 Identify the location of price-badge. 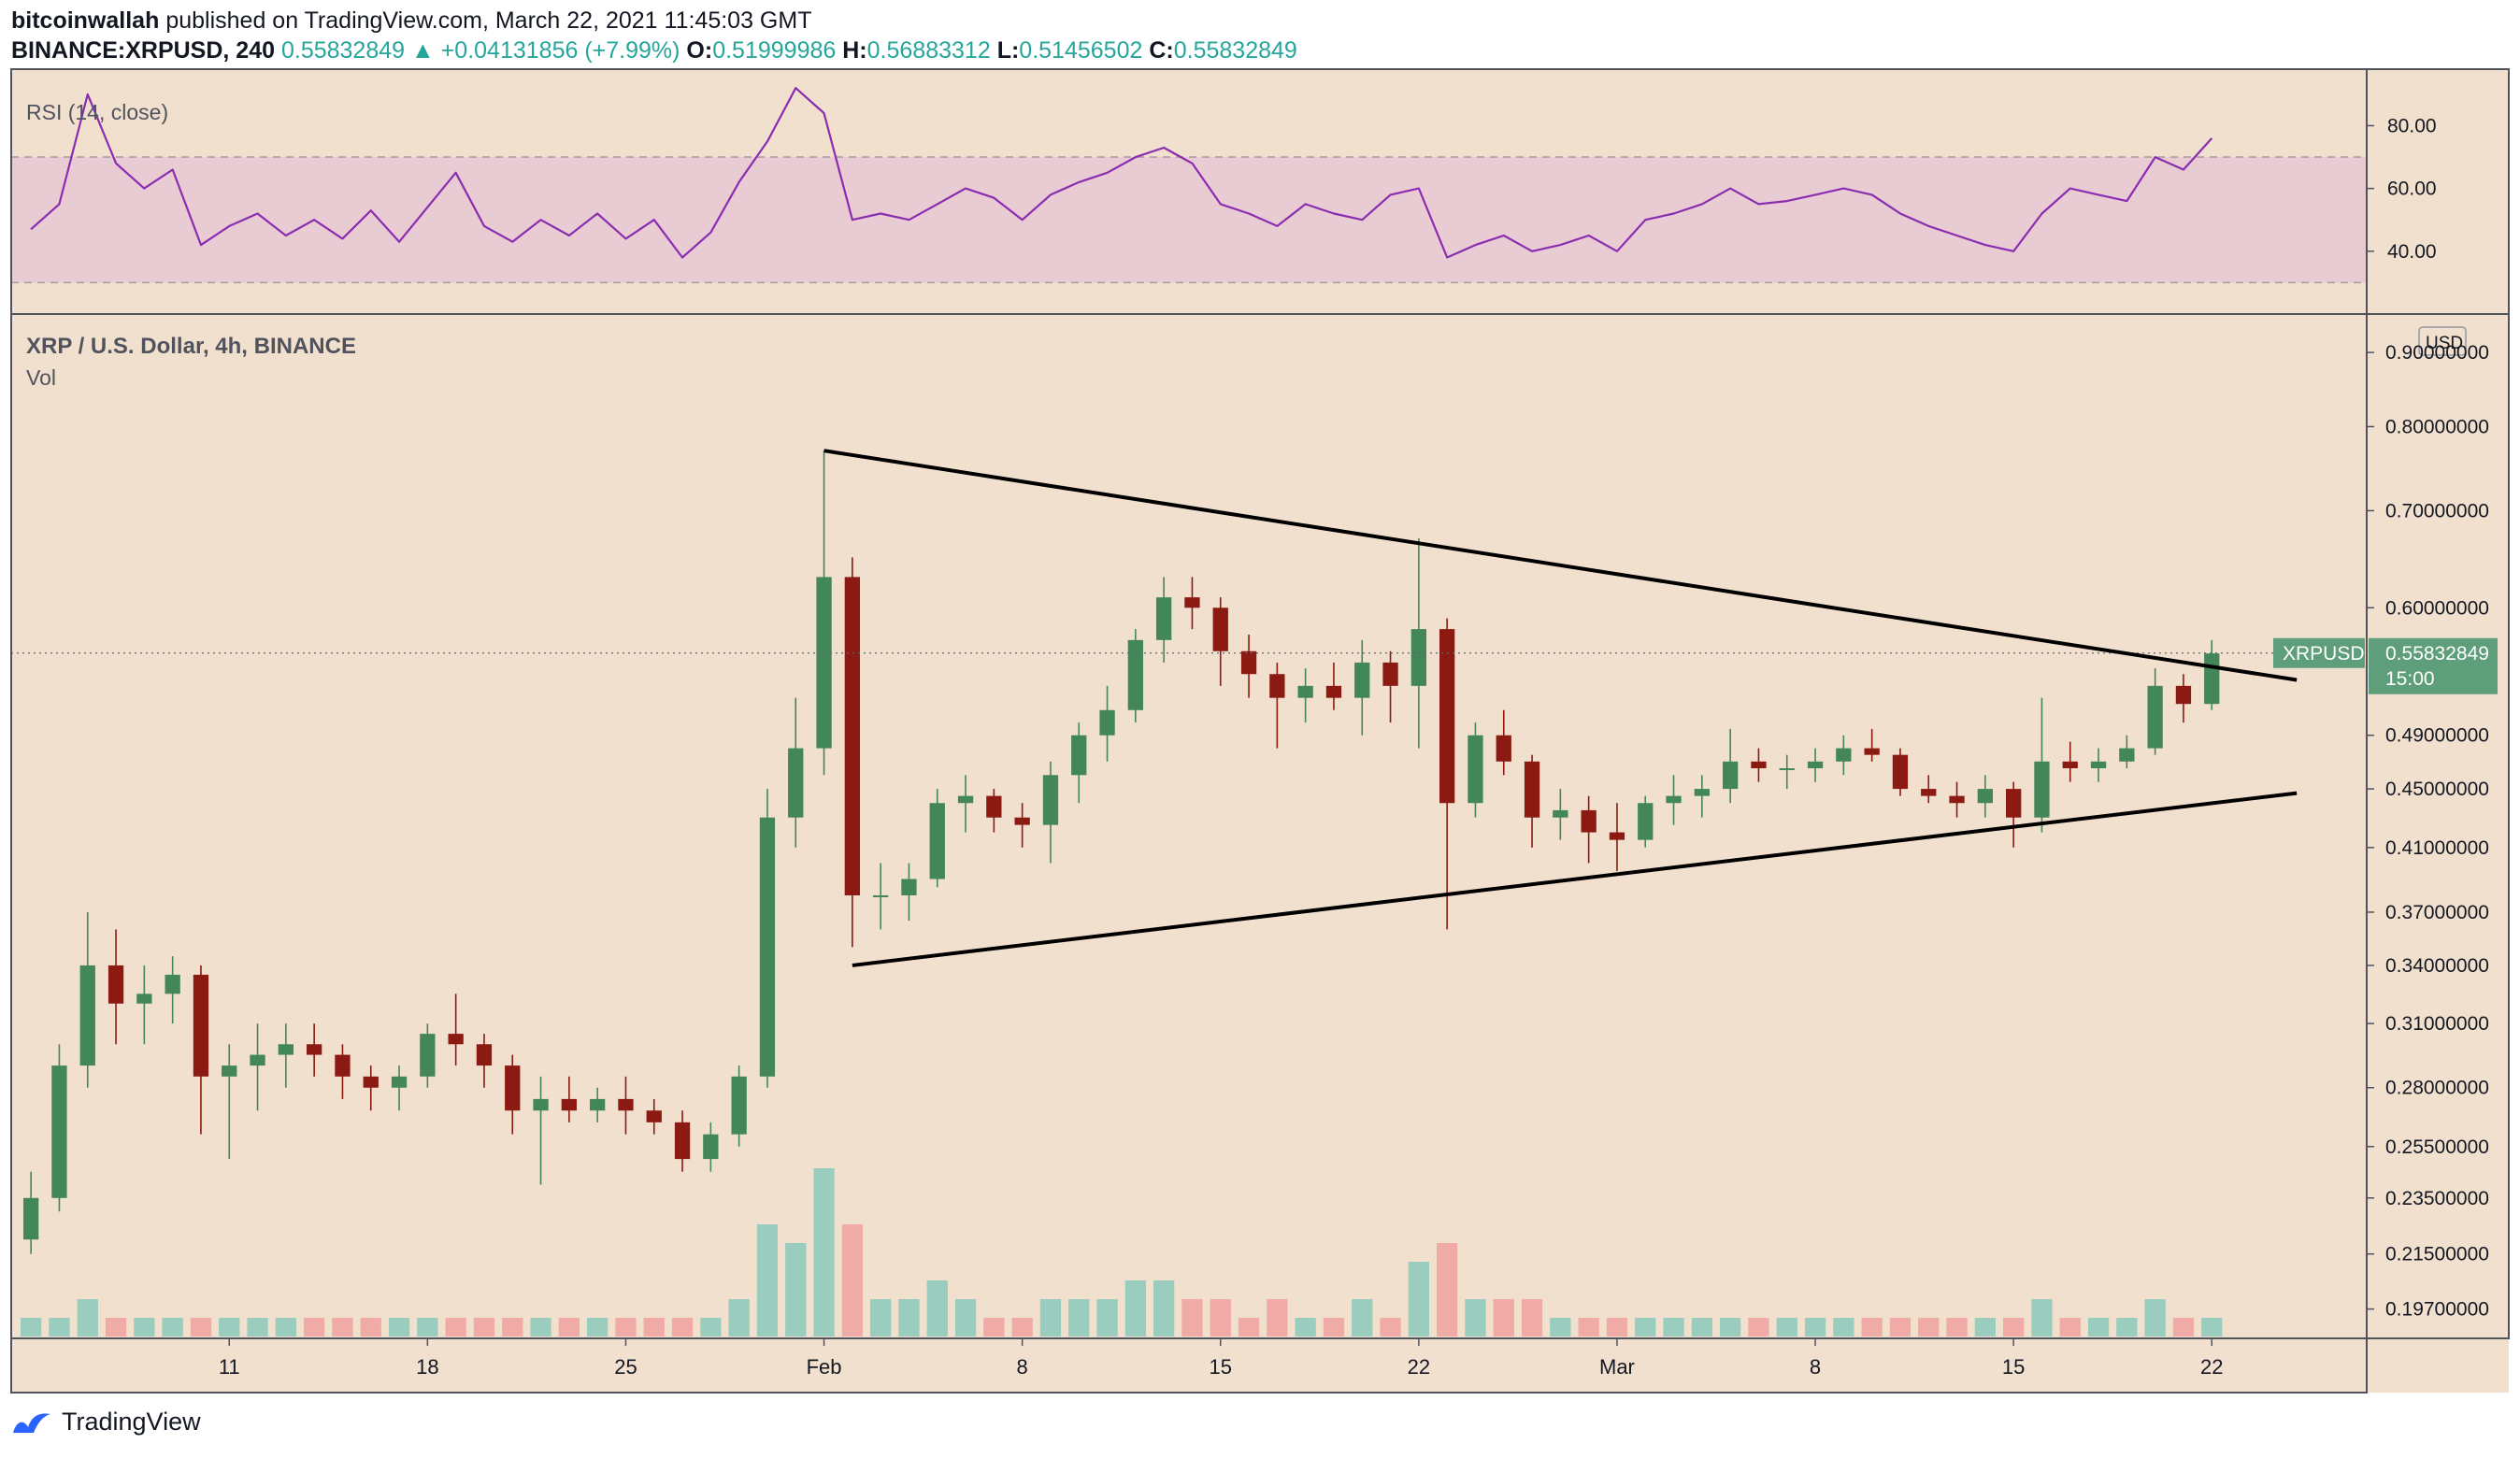
(2433, 665).